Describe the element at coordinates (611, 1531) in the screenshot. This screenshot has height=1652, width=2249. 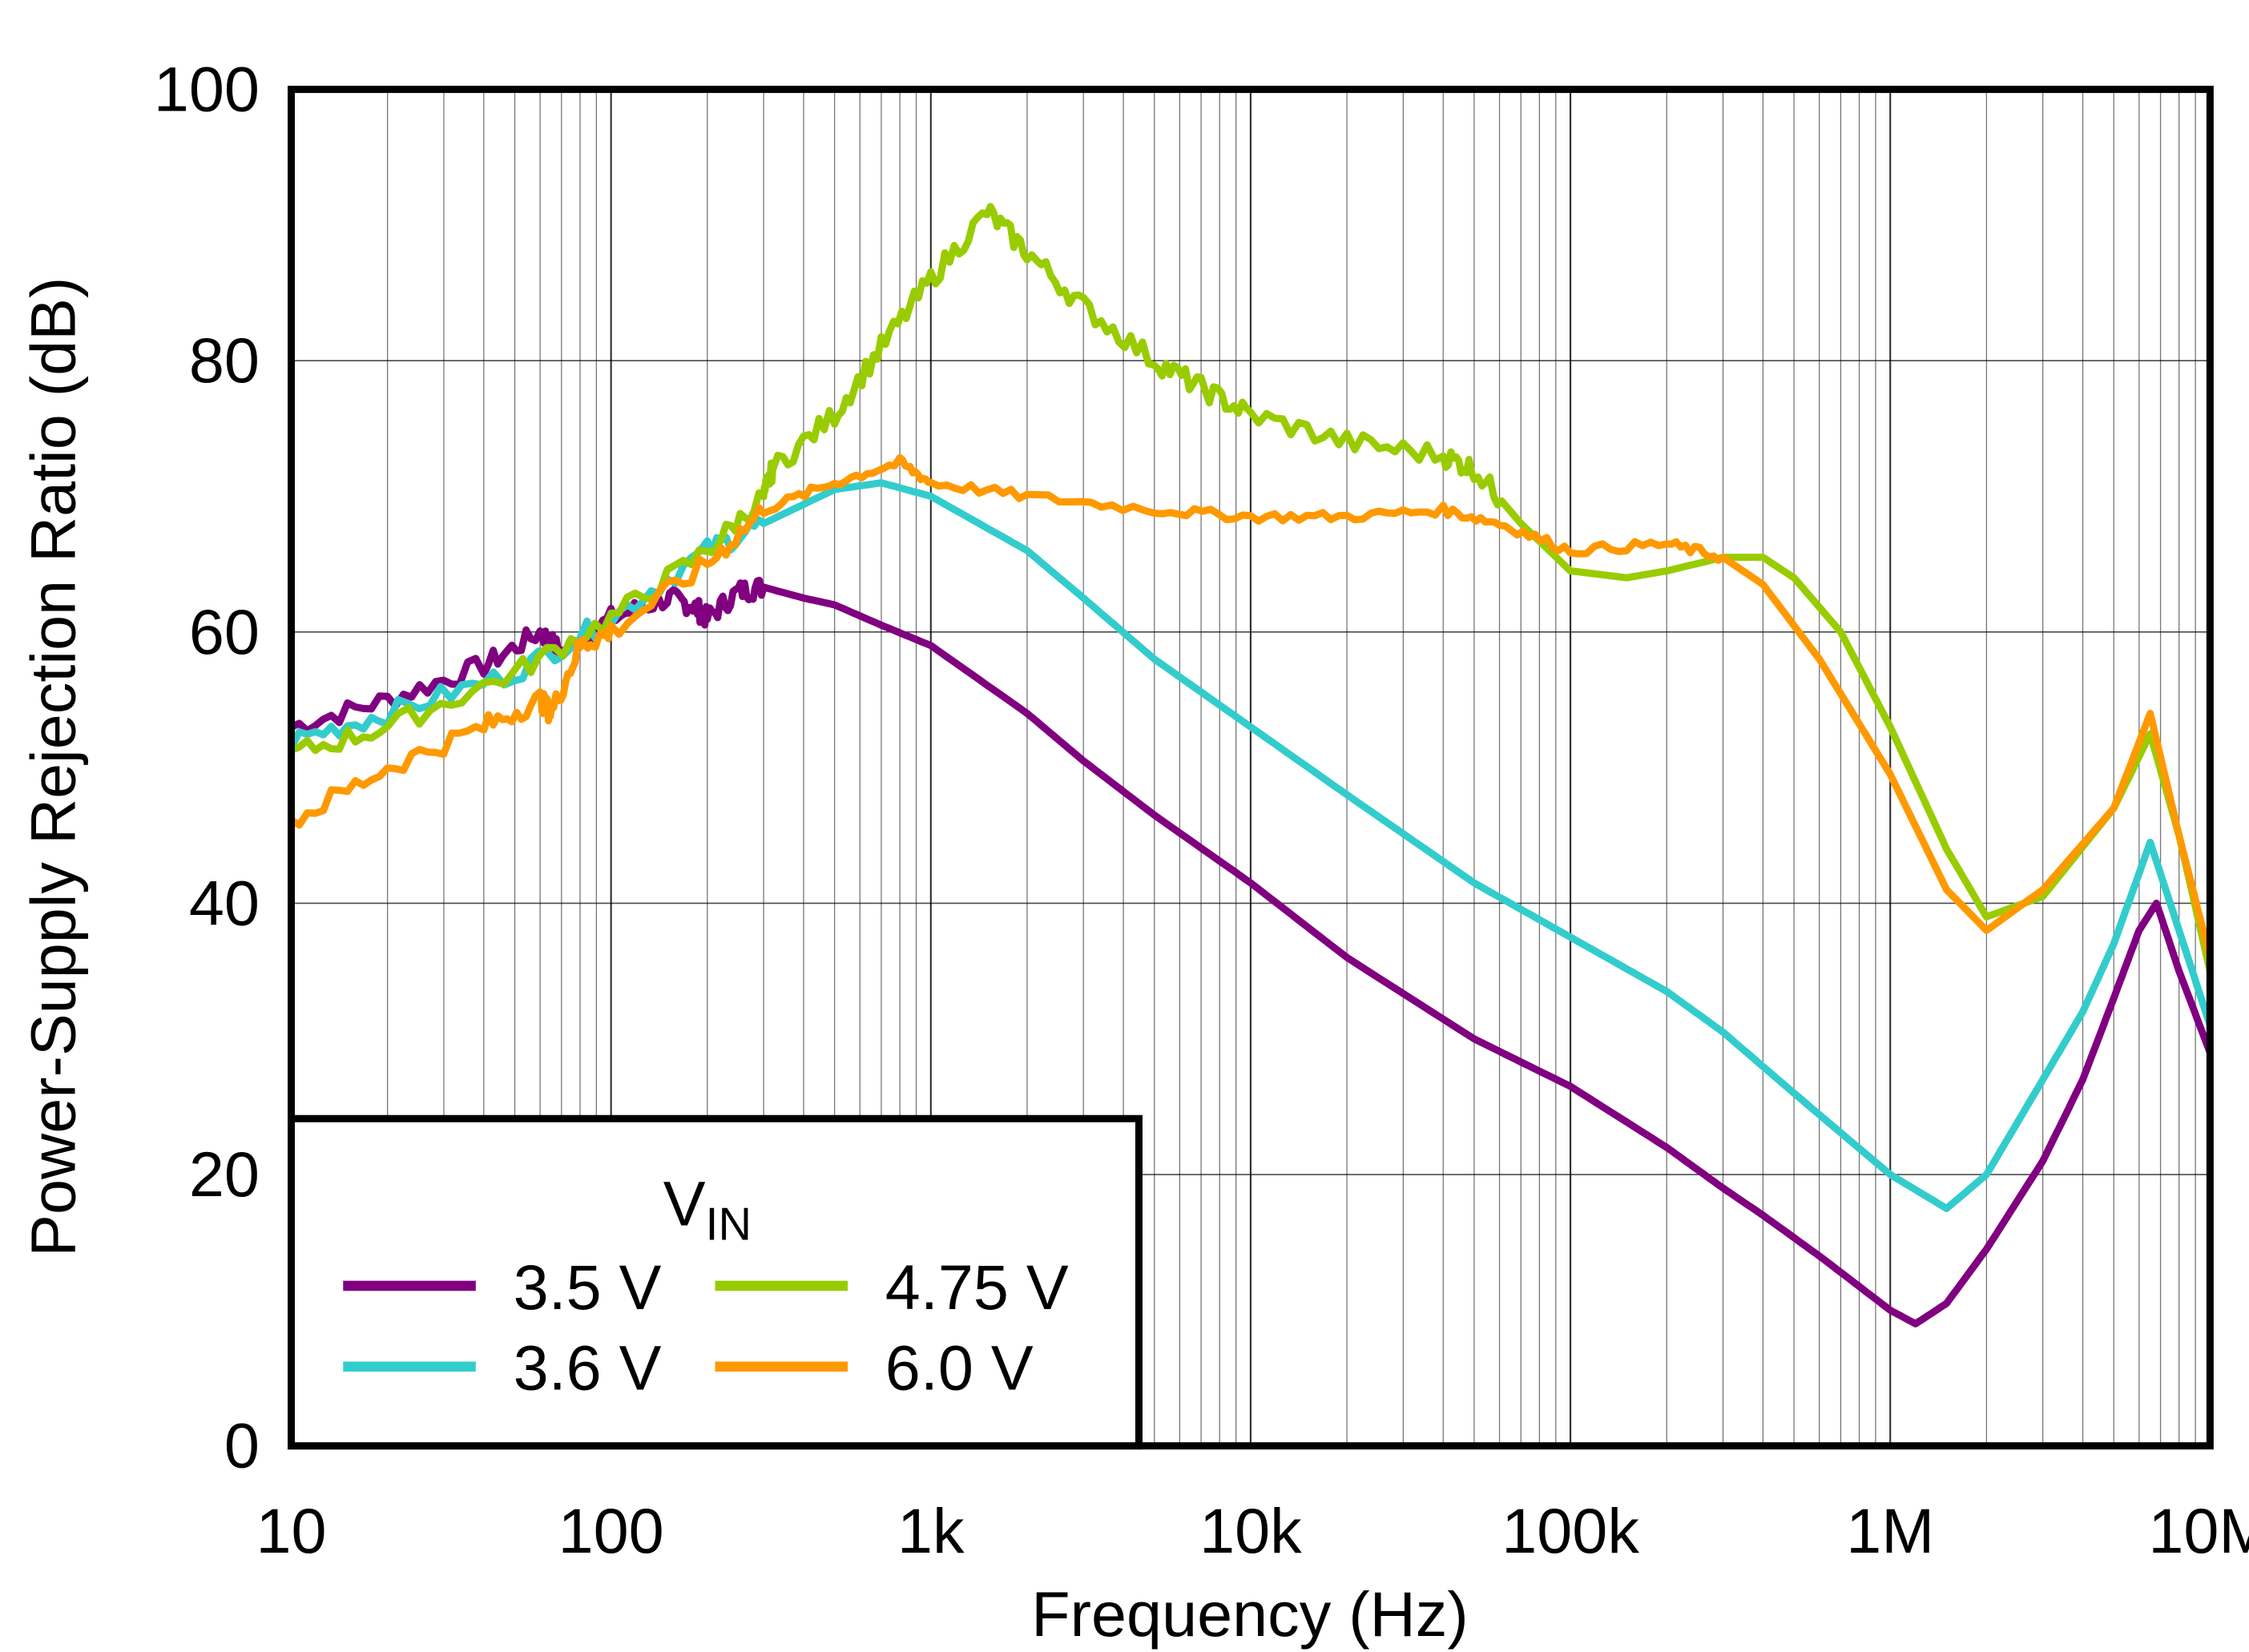
I see `x-tick-label: 100` at that location.